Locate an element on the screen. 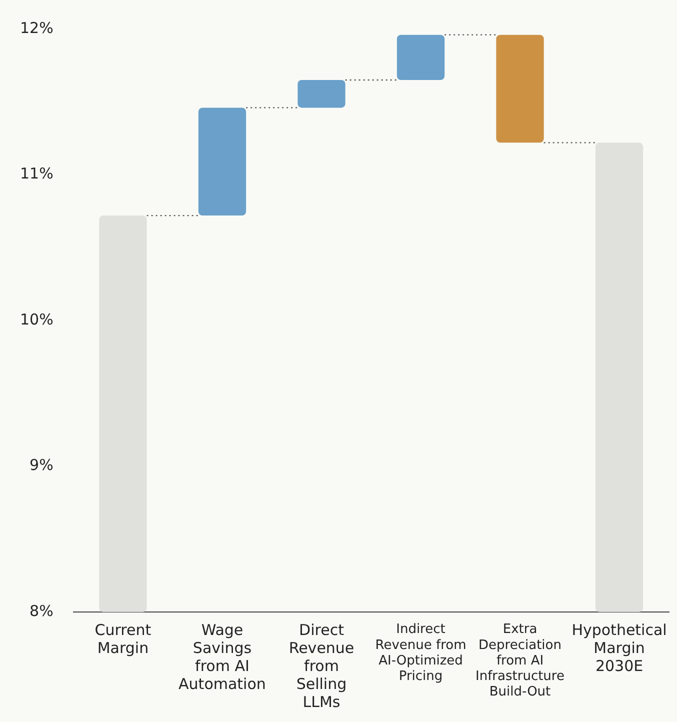  y-tick-label: 10% is located at coordinates (37, 319).